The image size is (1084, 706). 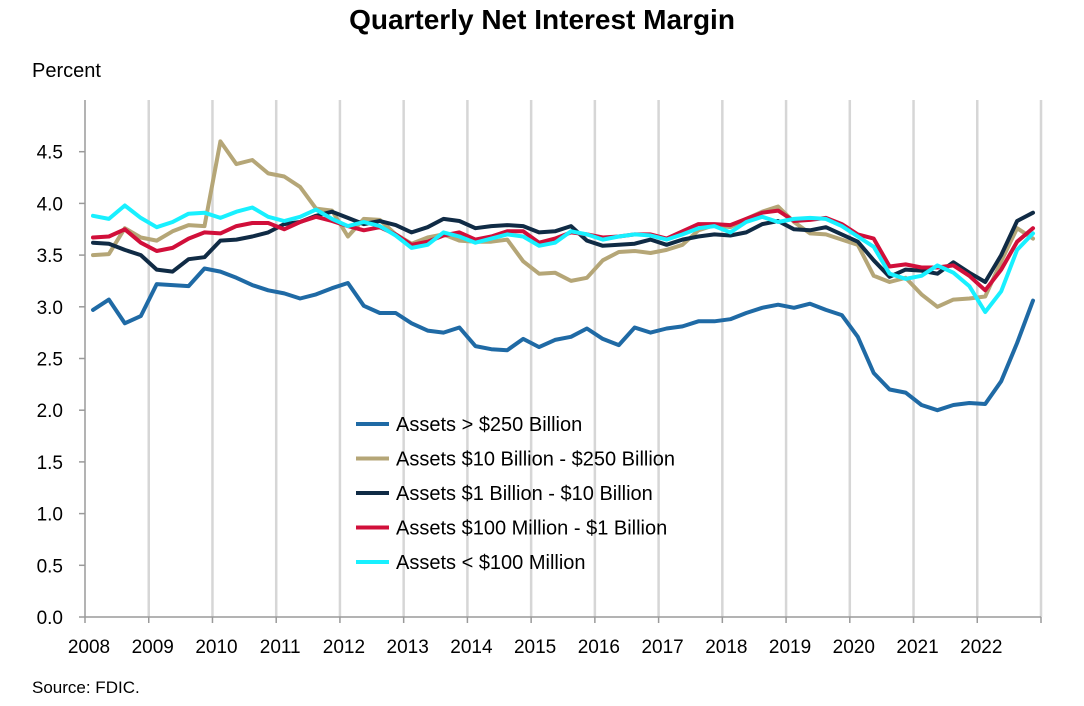 What do you see at coordinates (491, 563) in the screenshot?
I see `legend-label: Assets < $100 Million` at bounding box center [491, 563].